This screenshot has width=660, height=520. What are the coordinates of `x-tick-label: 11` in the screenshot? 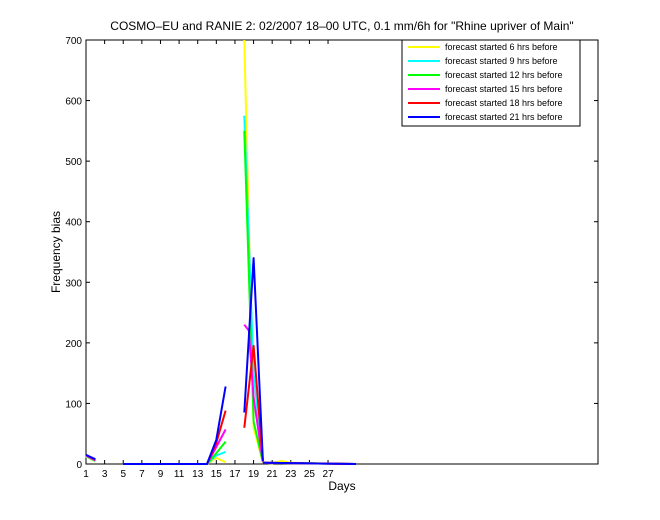 It's located at (179, 474).